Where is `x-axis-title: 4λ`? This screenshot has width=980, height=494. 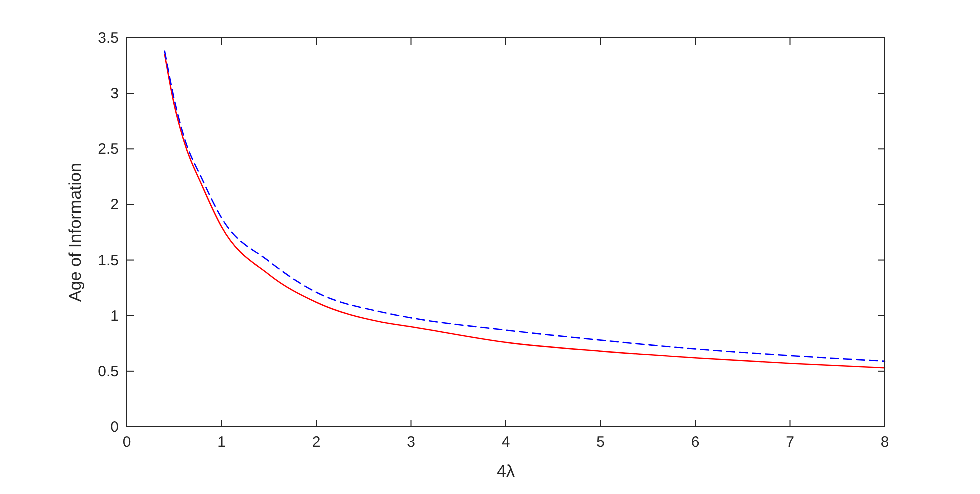
x-axis-title: 4λ is located at coordinates (506, 471).